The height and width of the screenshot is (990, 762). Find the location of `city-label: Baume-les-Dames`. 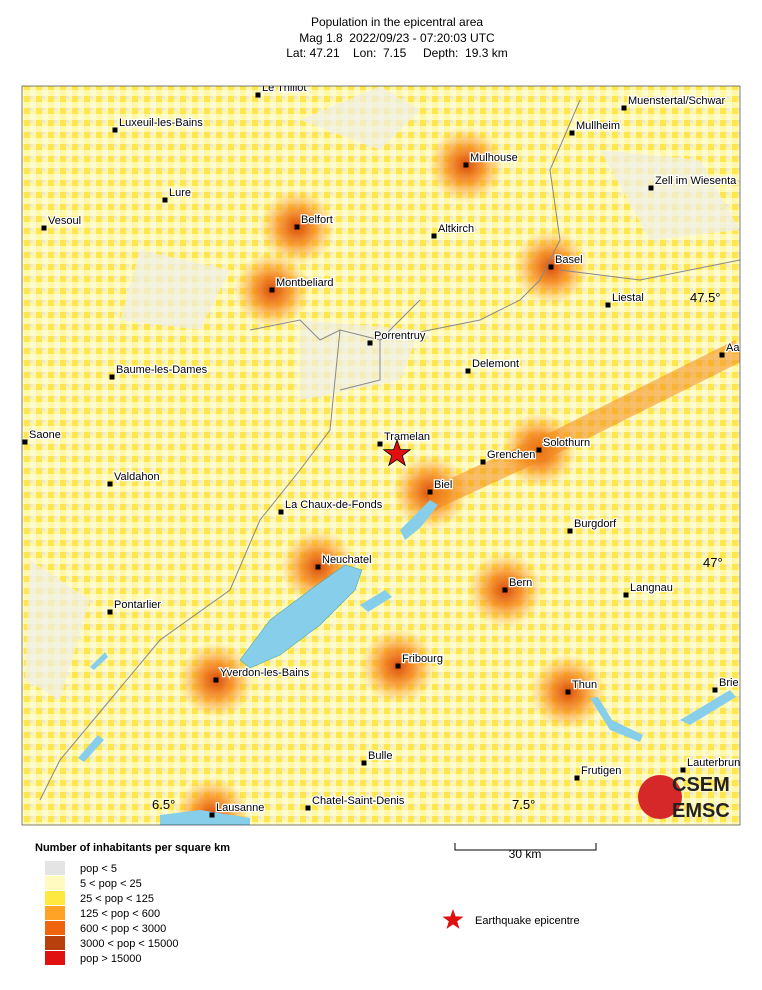

city-label: Baume-les-Dames is located at coordinates (162, 370).